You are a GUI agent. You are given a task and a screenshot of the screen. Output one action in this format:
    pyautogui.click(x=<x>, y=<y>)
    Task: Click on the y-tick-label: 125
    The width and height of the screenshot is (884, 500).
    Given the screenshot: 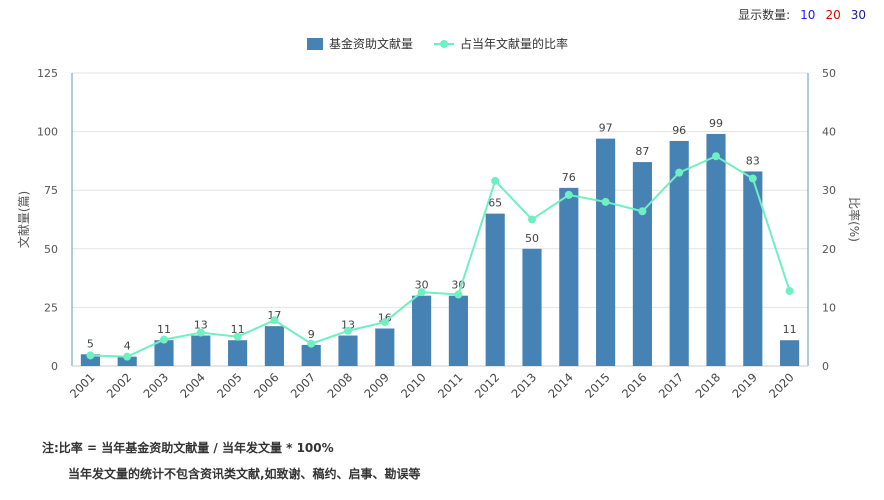 What is the action you would take?
    pyautogui.click(x=47, y=73)
    